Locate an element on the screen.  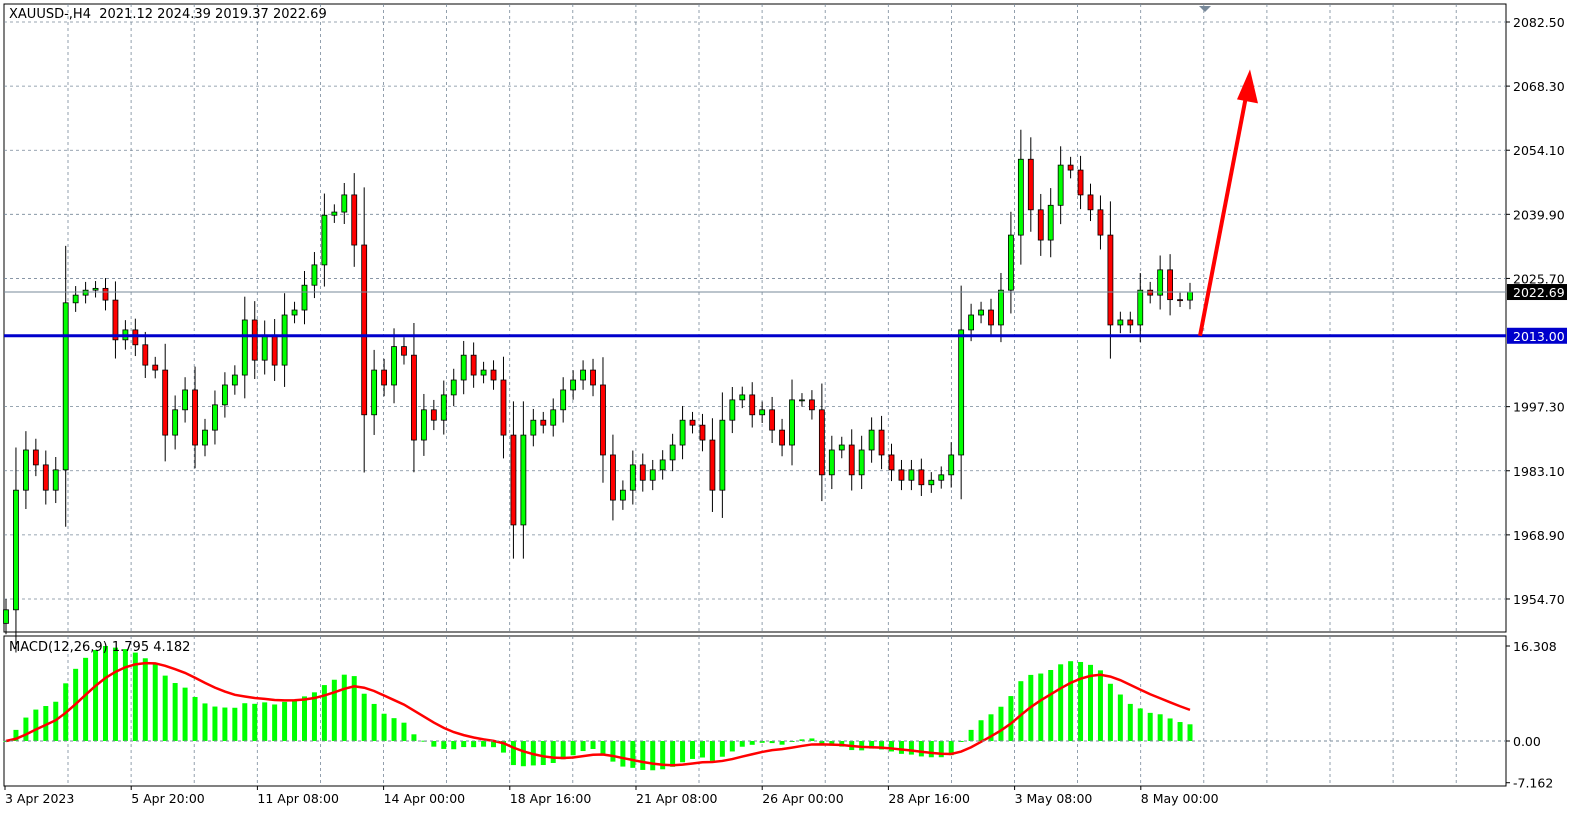
y-tick-label: 1997.30 is located at coordinates (1539, 407).